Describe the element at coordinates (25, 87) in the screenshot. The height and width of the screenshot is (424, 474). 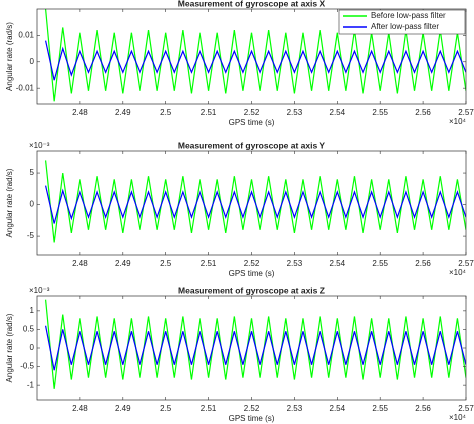
I see `y-tick-label: -0.01` at that location.